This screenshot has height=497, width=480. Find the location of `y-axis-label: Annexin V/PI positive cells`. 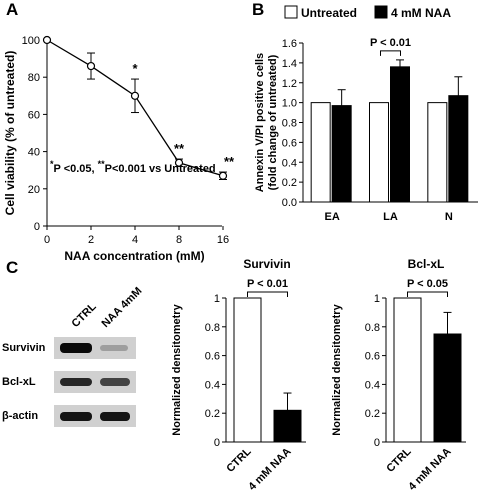

y-axis-label: Annexin V/PI positive cells is located at coordinates (260, 122).